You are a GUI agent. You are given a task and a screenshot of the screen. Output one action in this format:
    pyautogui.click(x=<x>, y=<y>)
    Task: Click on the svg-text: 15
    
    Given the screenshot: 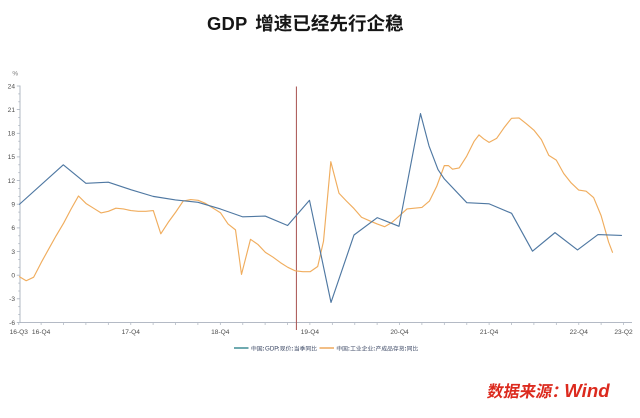 What is the action you would take?
    pyautogui.click(x=12, y=157)
    